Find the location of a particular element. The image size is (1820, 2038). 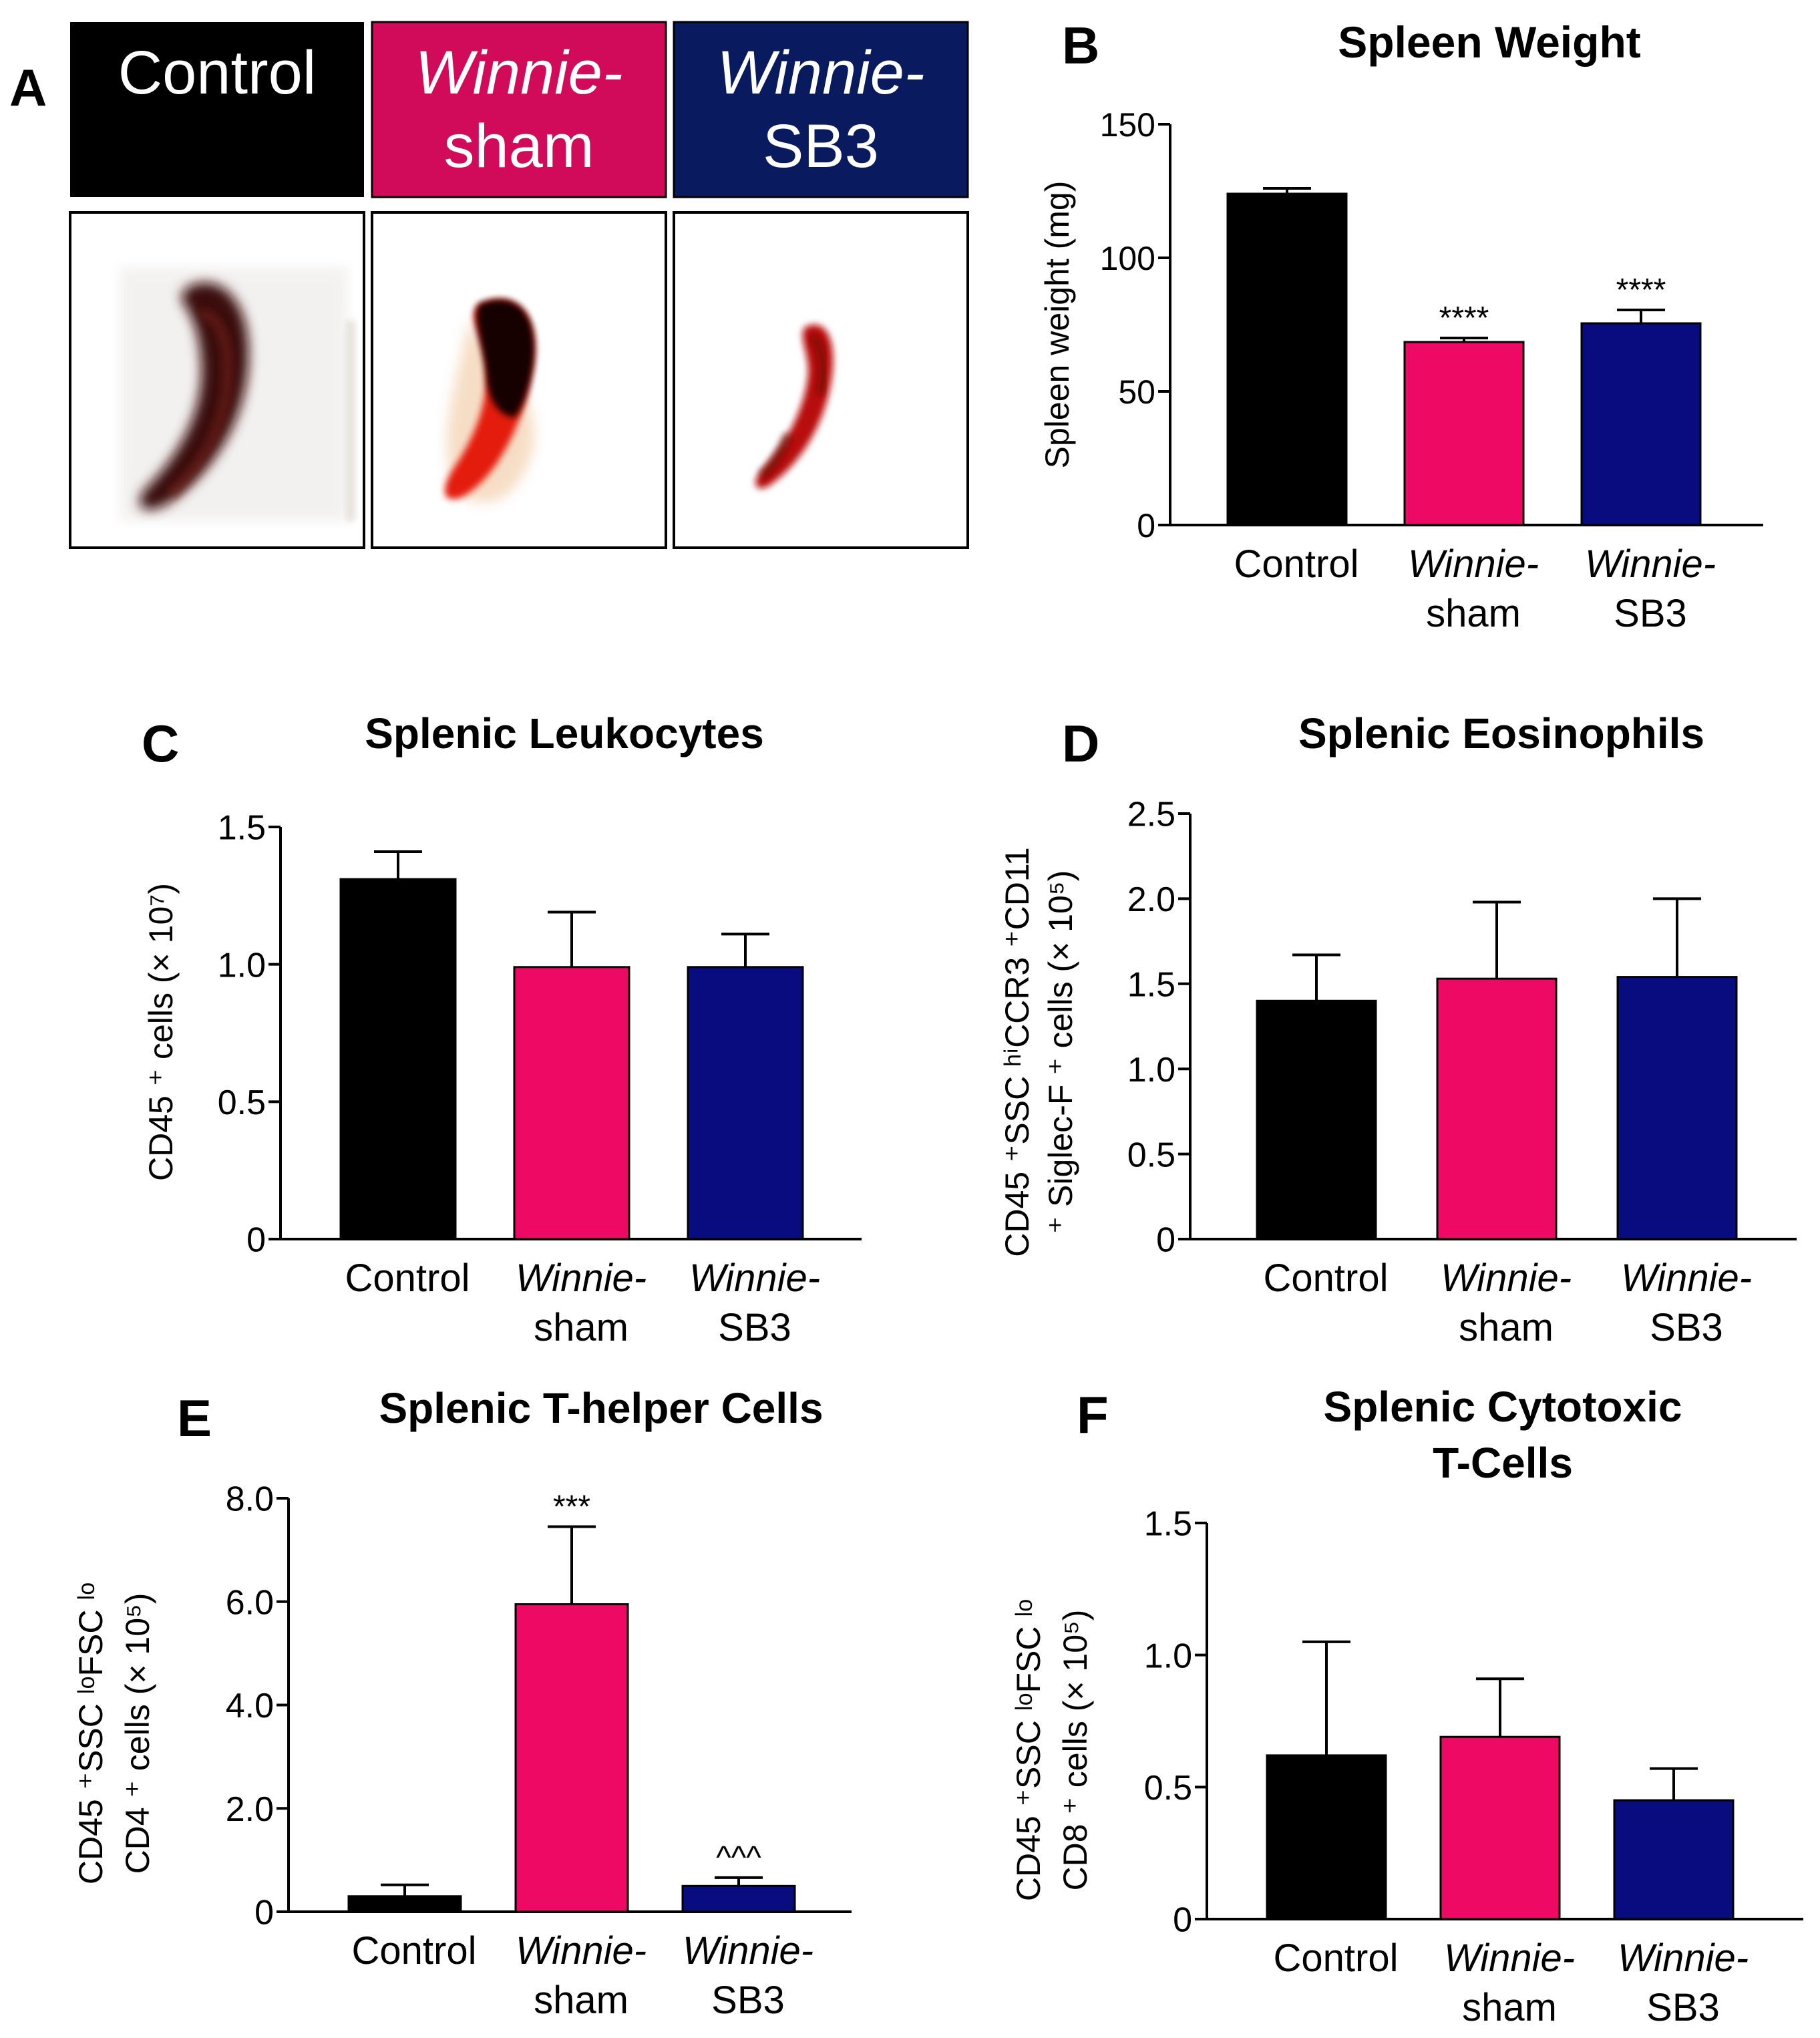

y-tick-label: 50 is located at coordinates (1136, 392).